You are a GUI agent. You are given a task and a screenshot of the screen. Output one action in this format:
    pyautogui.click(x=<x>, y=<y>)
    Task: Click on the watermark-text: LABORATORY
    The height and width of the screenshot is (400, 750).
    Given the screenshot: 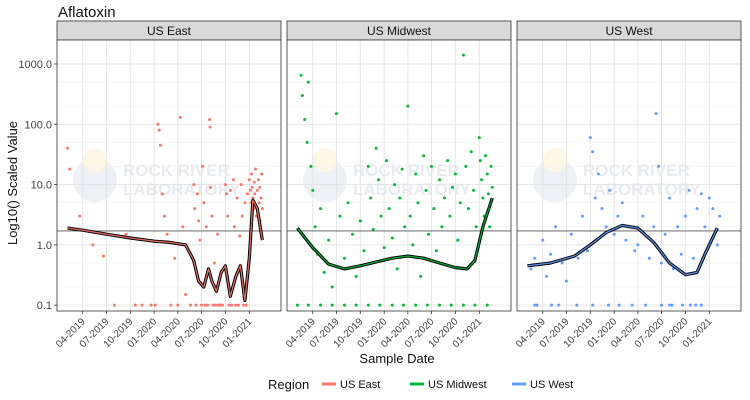 What is the action you would take?
    pyautogui.click(x=182, y=189)
    